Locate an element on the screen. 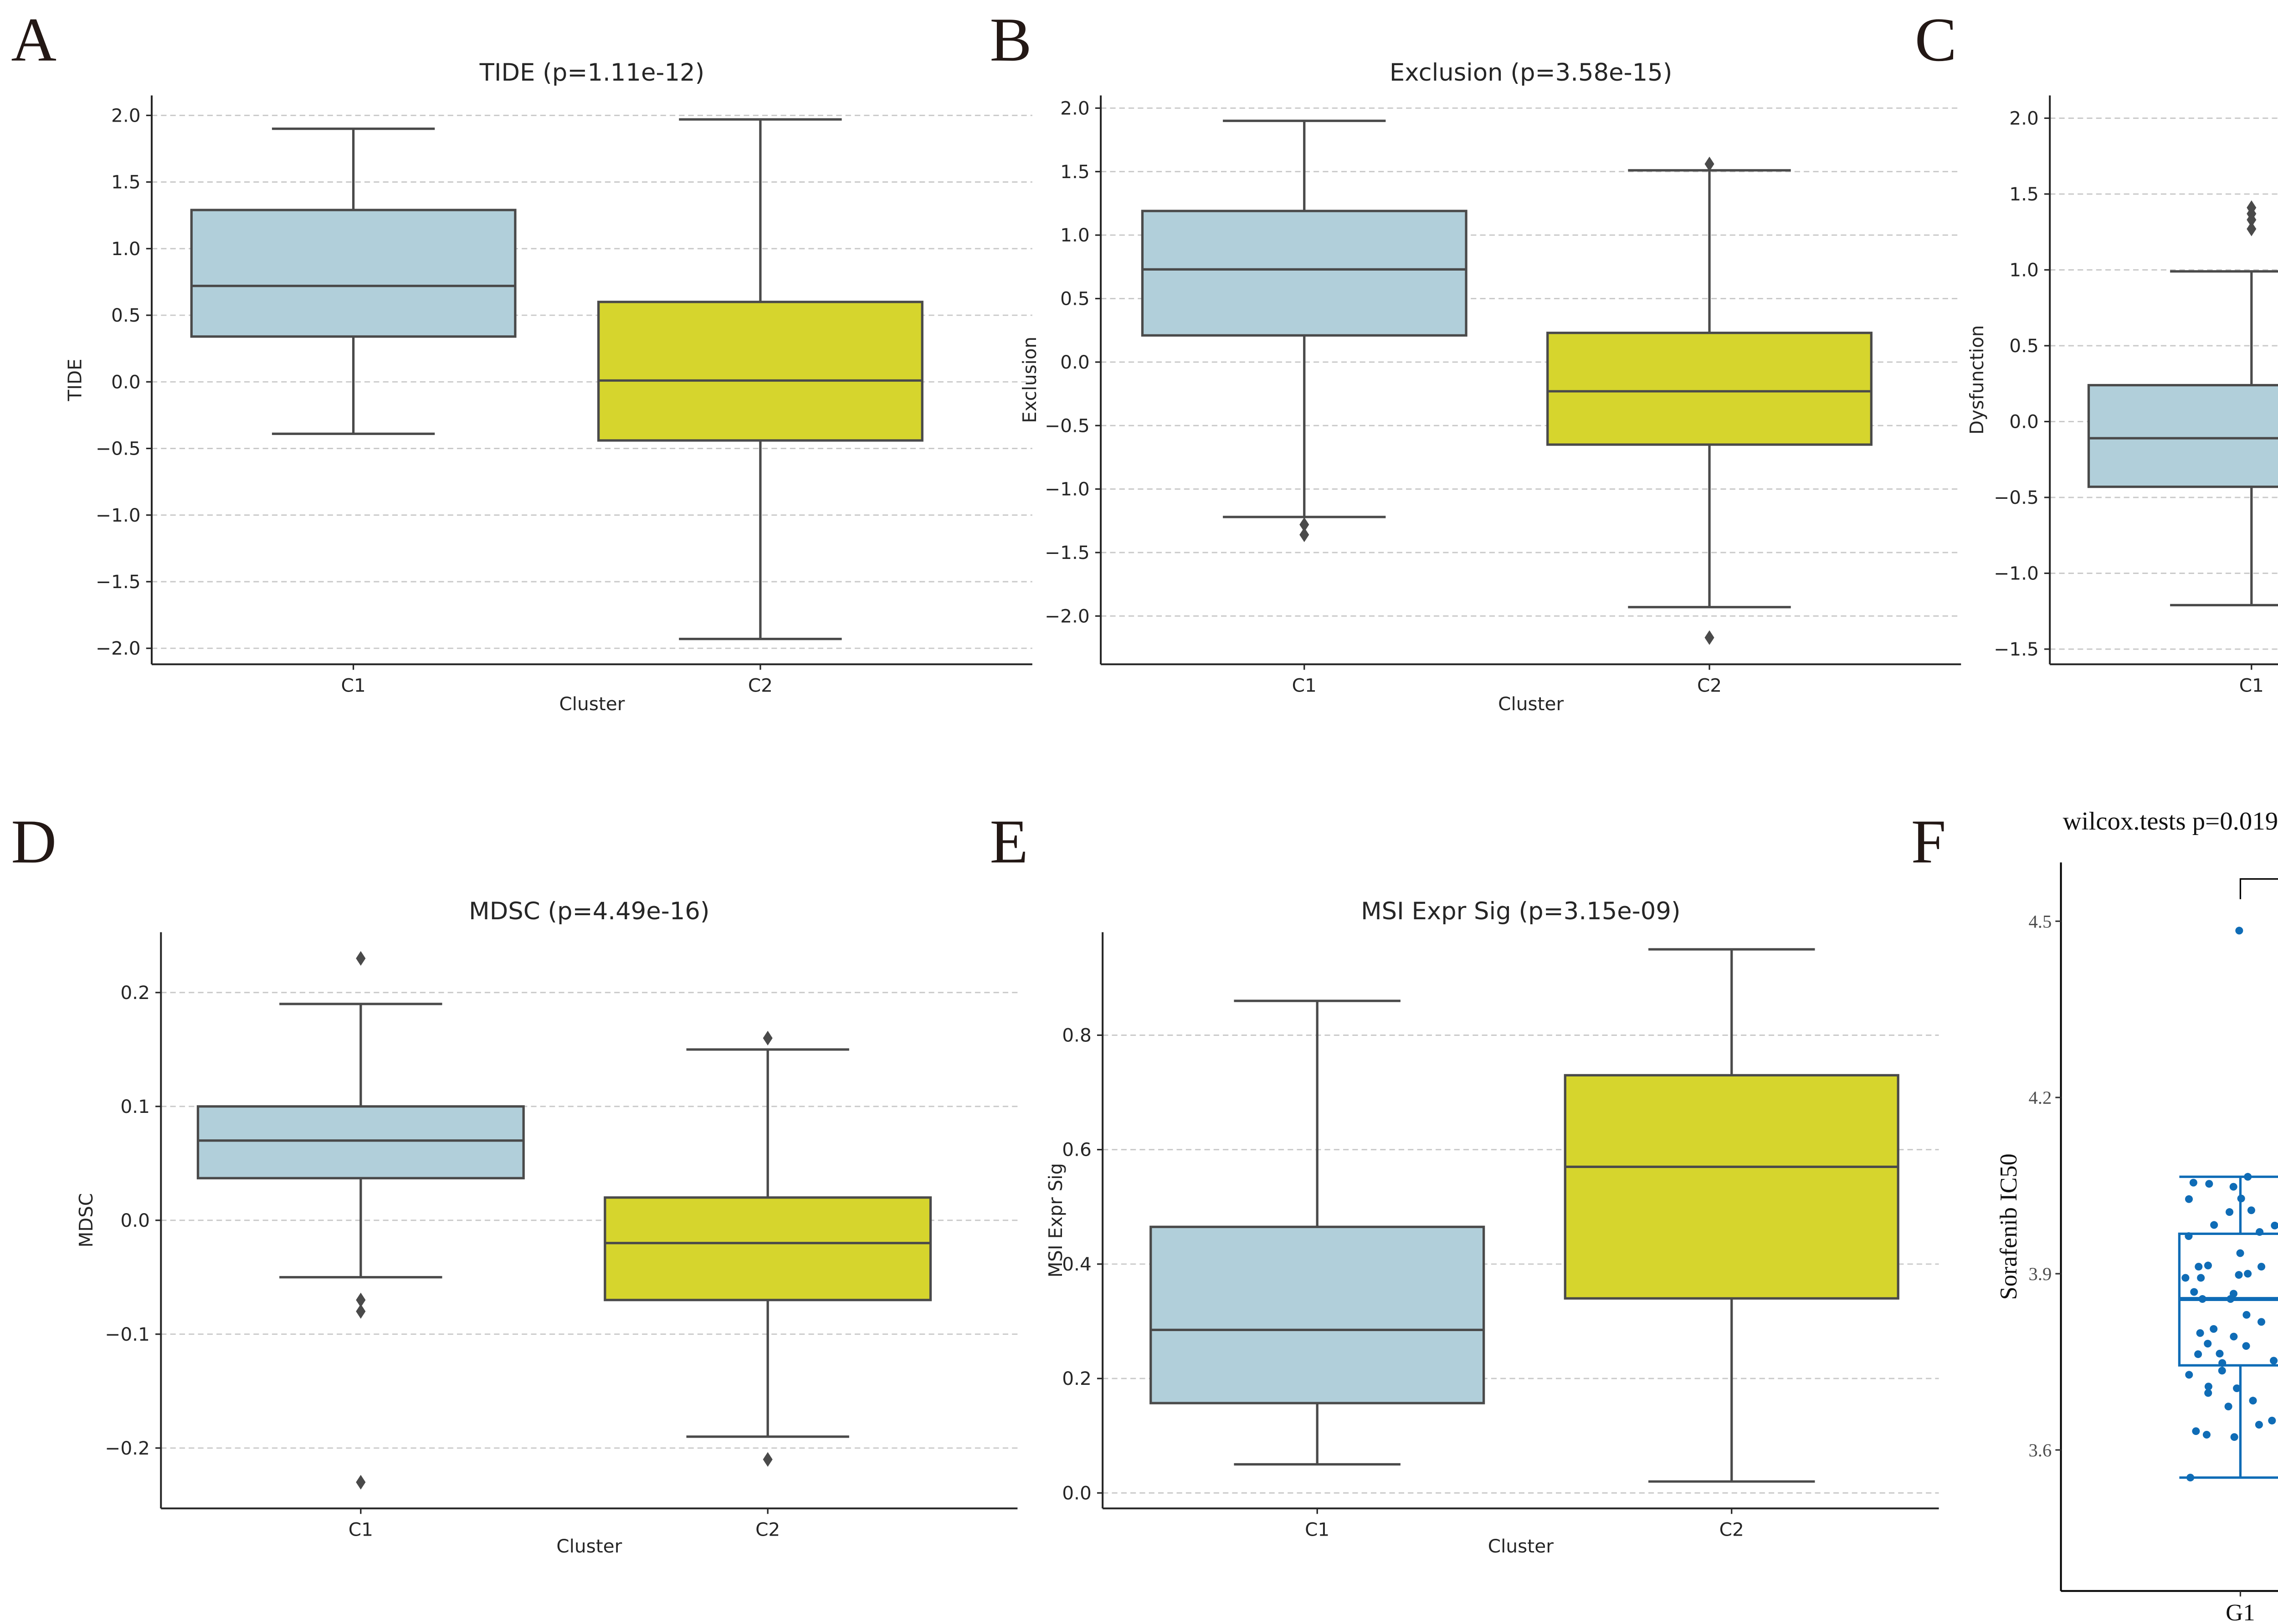 The image size is (2278, 1624). panel-label-f: F is located at coordinates (1928, 842).